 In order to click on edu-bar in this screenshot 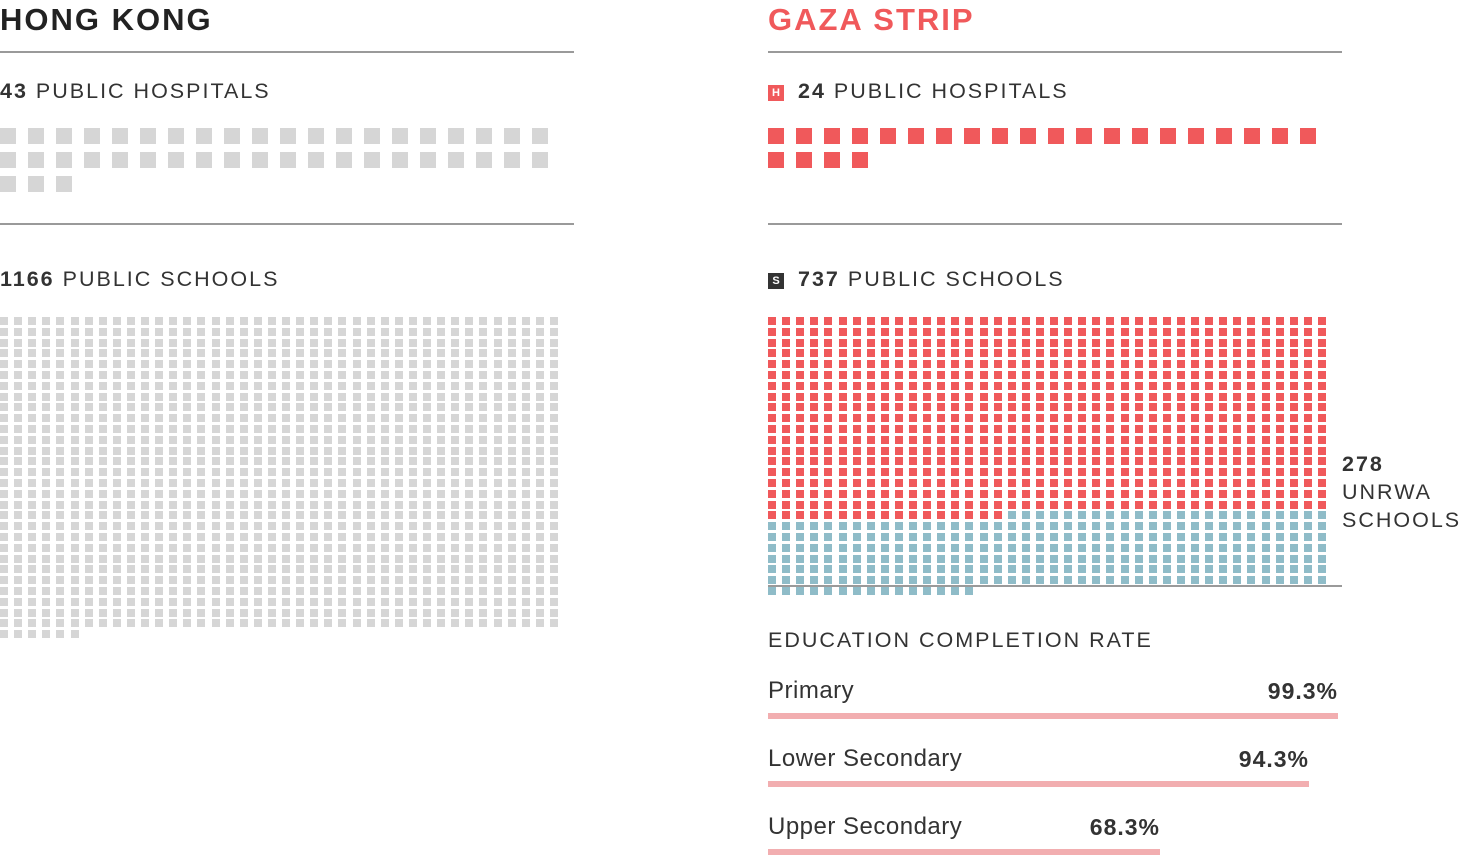, I will do `click(1038, 784)`.